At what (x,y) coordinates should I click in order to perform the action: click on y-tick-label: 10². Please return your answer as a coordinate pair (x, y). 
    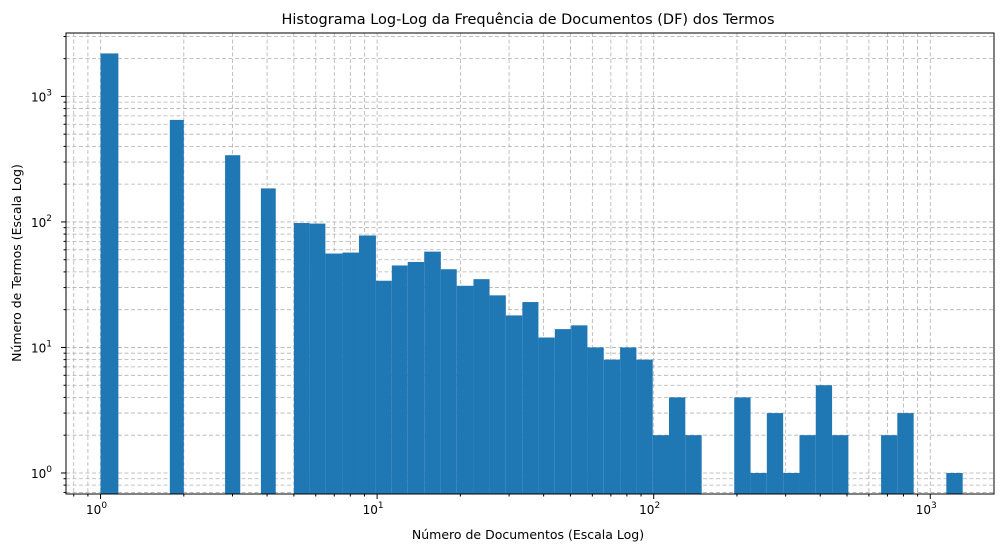
    Looking at the image, I should click on (41, 222).